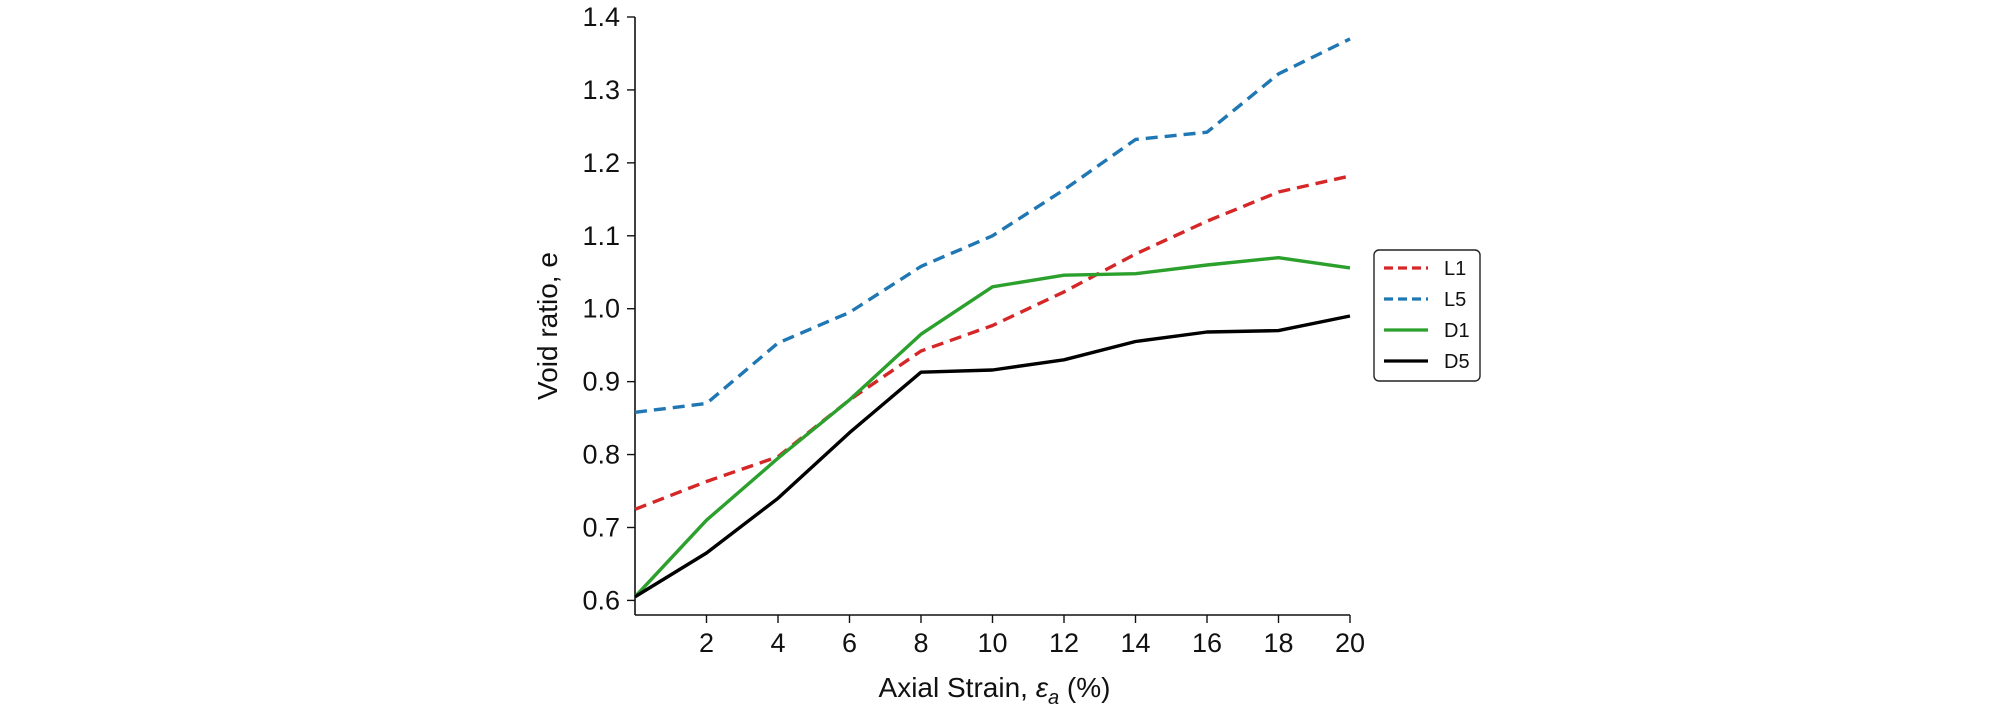 This screenshot has width=2008, height=715. I want to click on y-axis-ticks: 0.6 0.7 0.8 0.9 1.0 1.1 1.2 1.3 1.4, so click(608, 308).